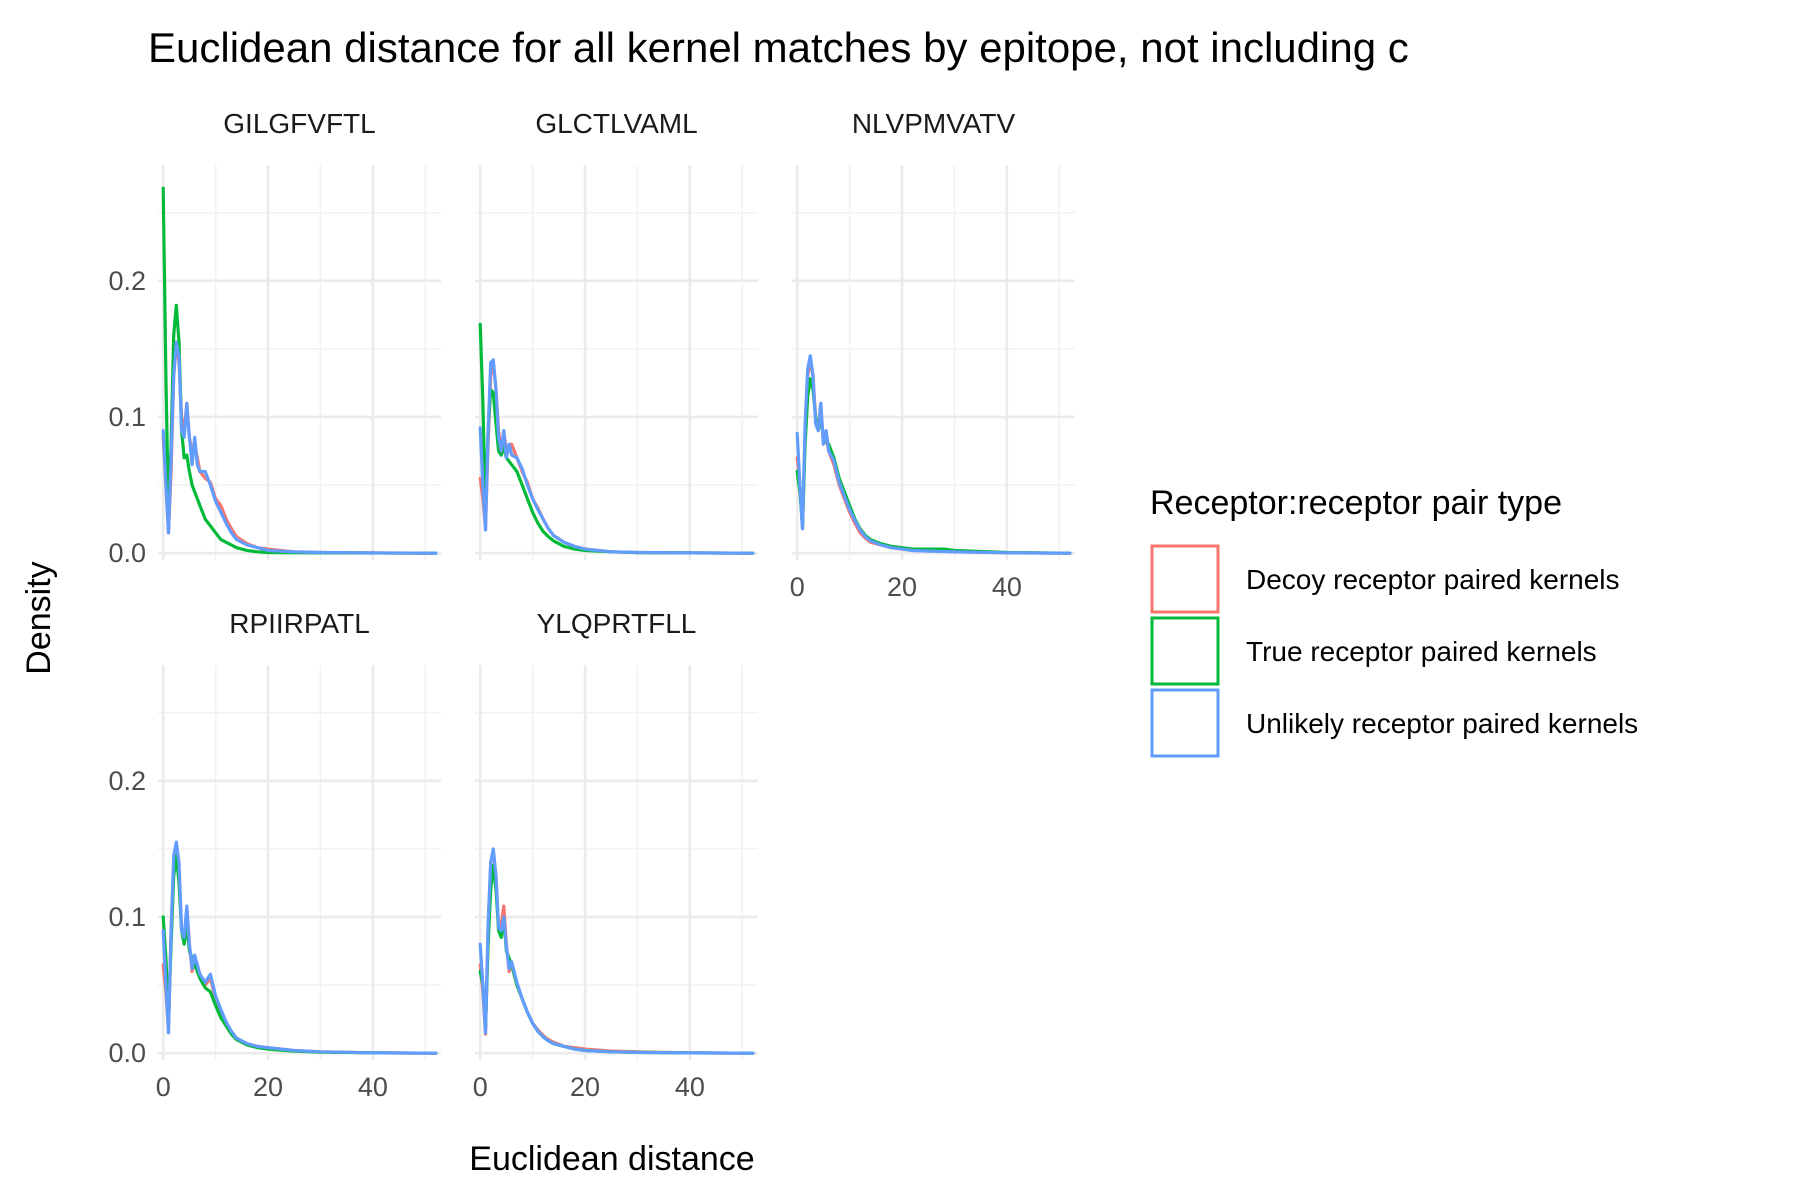  I want to click on facet-panel-glctlvaml: GLCTLVAML, so click(616, 334).